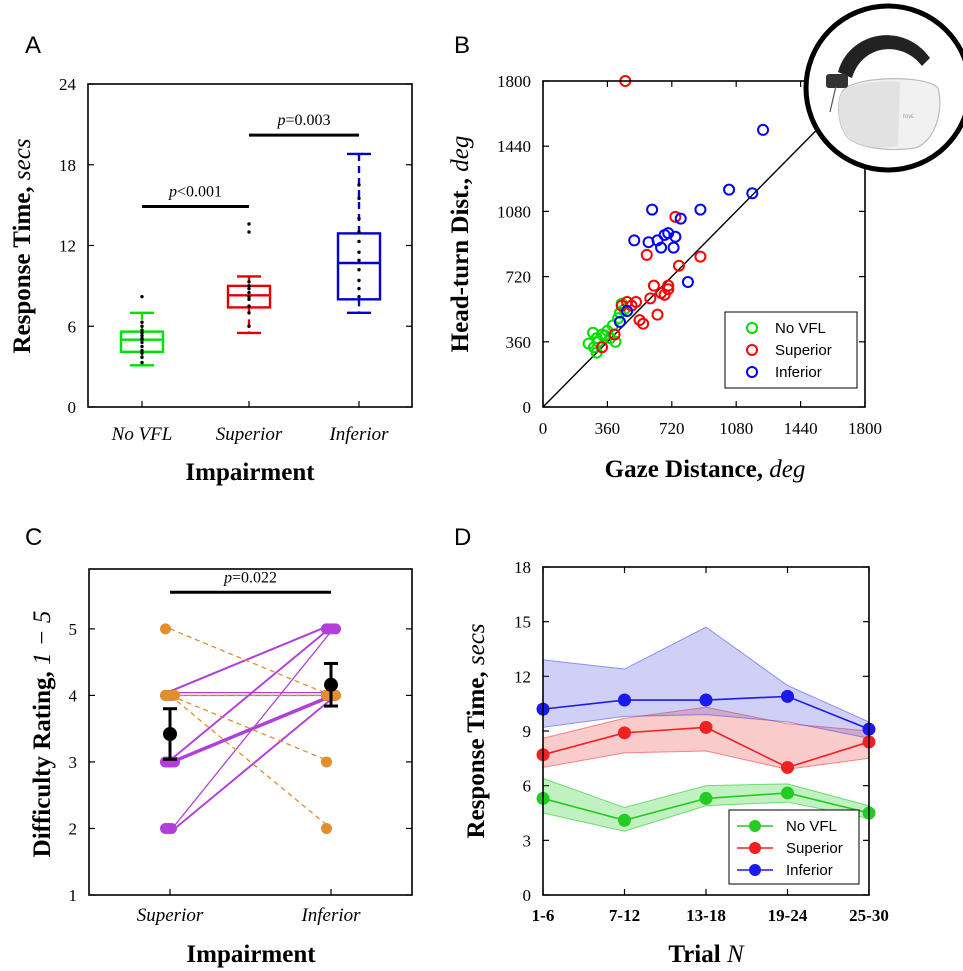 The height and width of the screenshot is (971, 963). Describe the element at coordinates (706, 954) in the screenshot. I see `panel-d-xlabel: Trial N` at that location.